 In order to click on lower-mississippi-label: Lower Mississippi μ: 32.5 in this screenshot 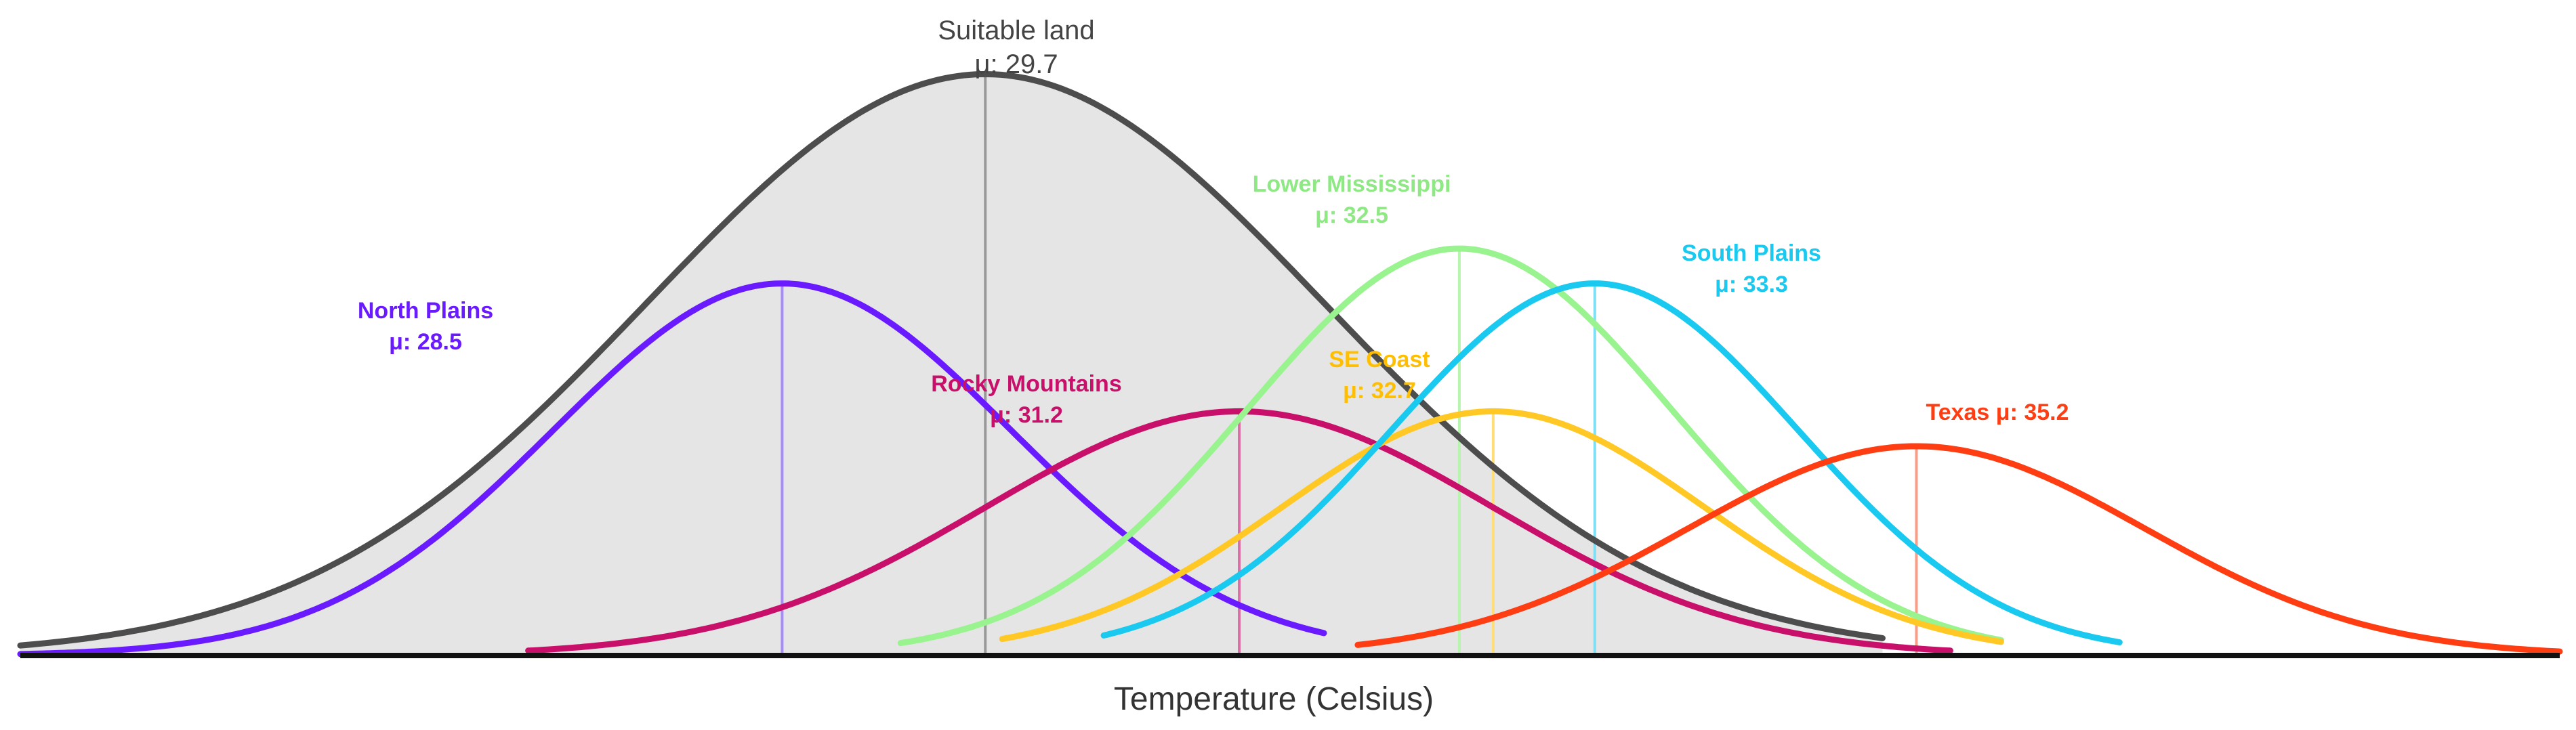, I will do `click(1352, 200)`.